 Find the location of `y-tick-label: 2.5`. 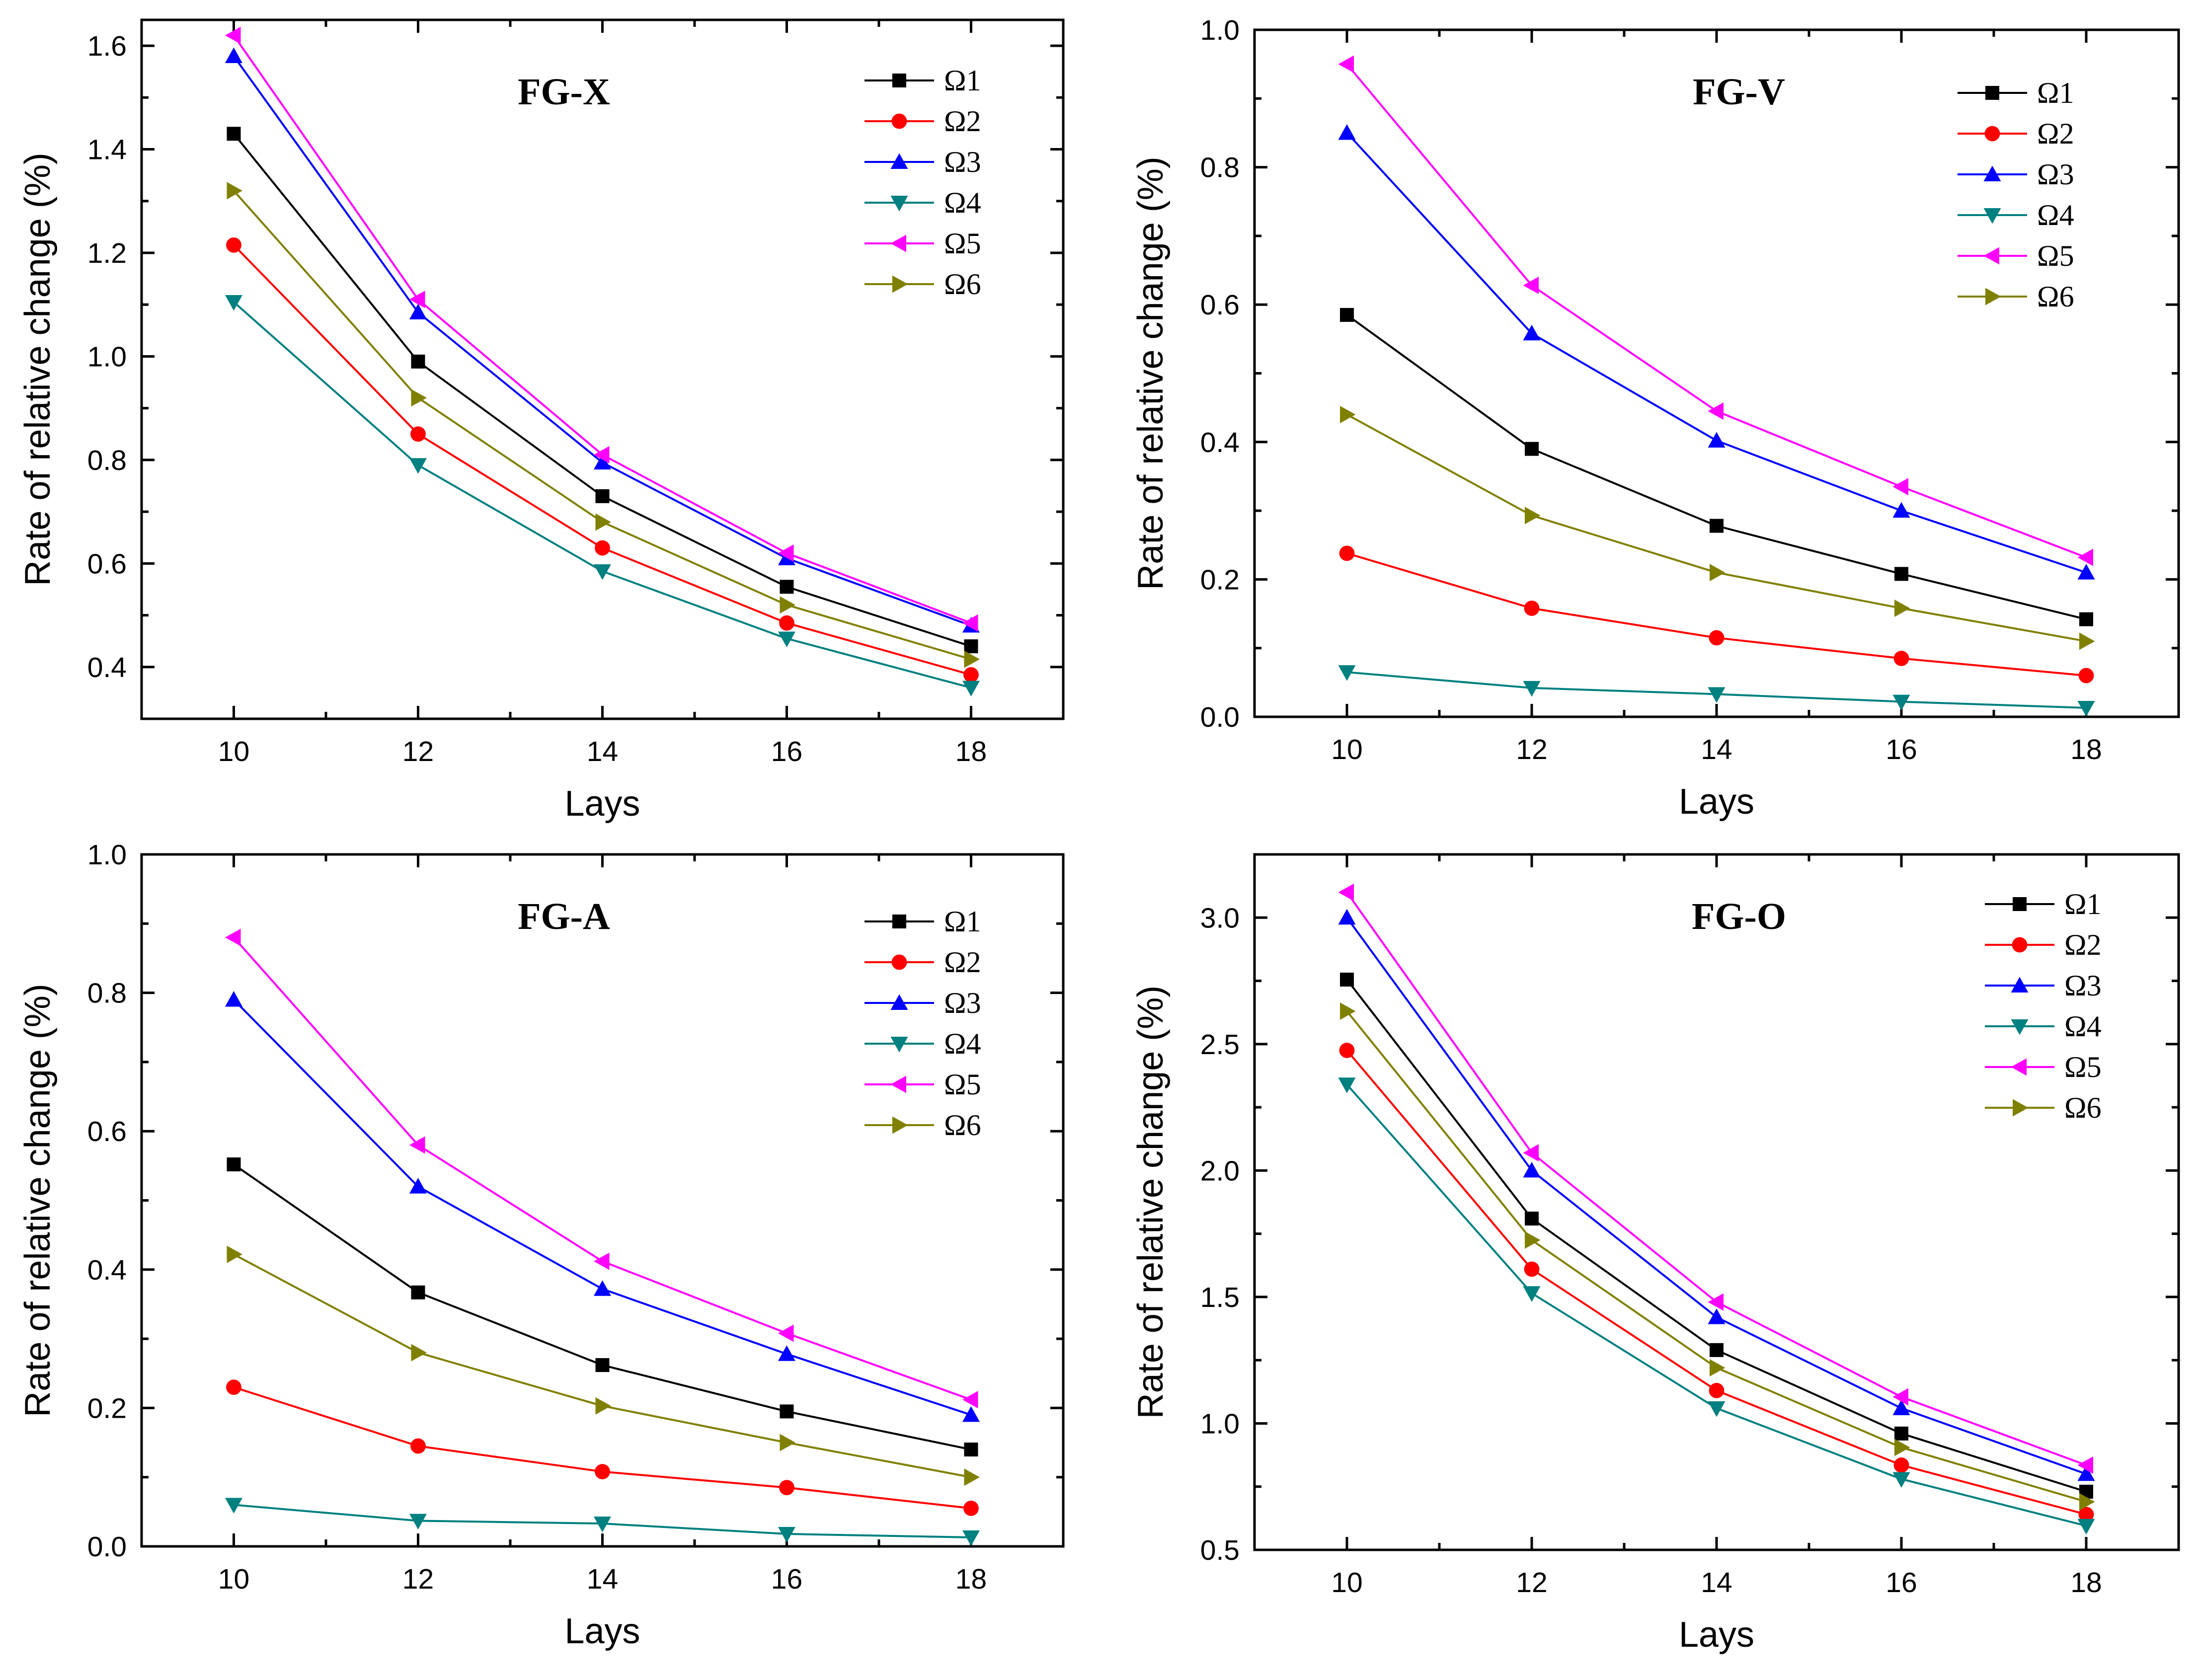

y-tick-label: 2.5 is located at coordinates (1220, 1045).